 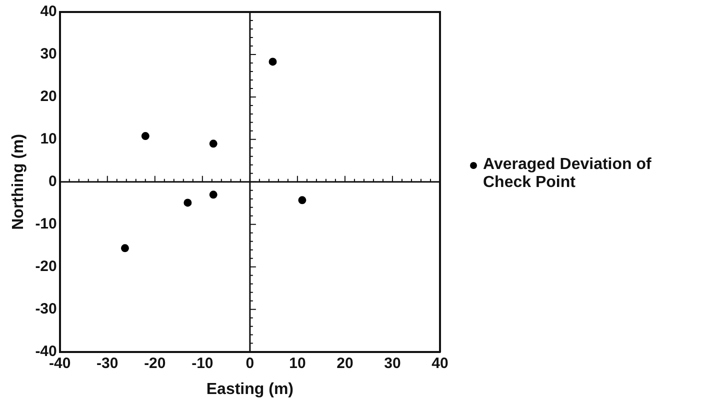 What do you see at coordinates (567, 174) in the screenshot?
I see `legend-label: Averaged Deviation of Check Point` at bounding box center [567, 174].